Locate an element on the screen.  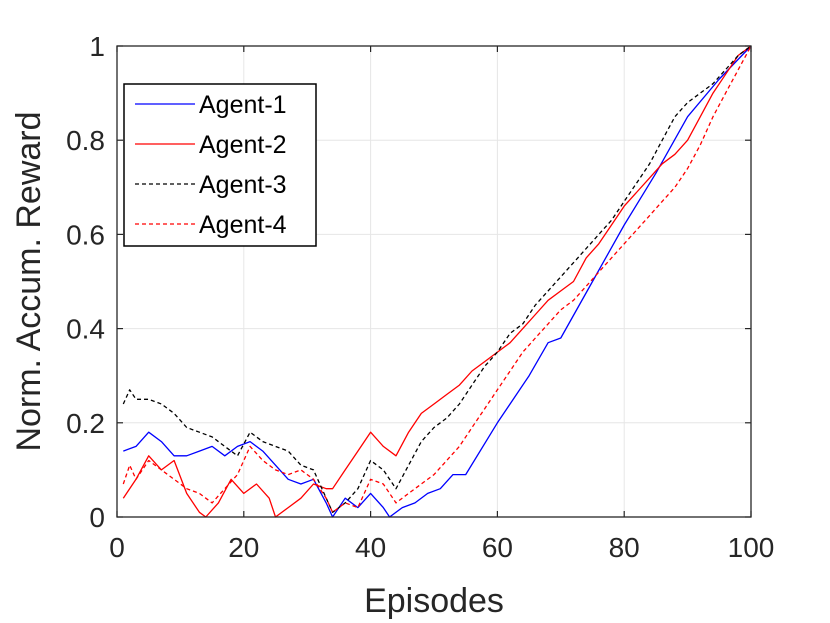
legend: Agent-1 Agent-2 Agent-3 Agent-4 is located at coordinates (220, 165).